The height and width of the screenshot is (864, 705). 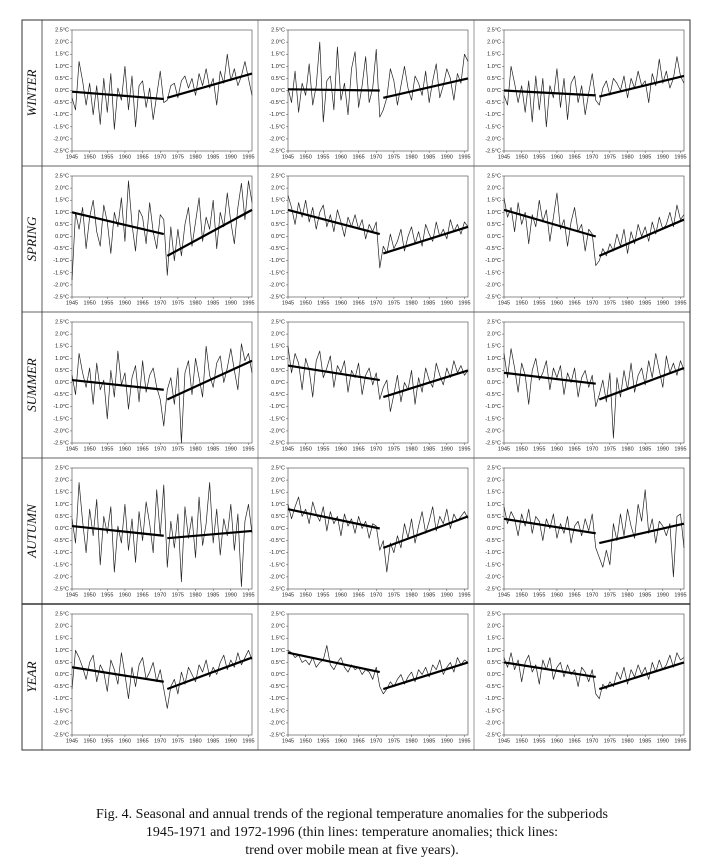 I want to click on row-label: SUMMER, so click(x=31, y=384).